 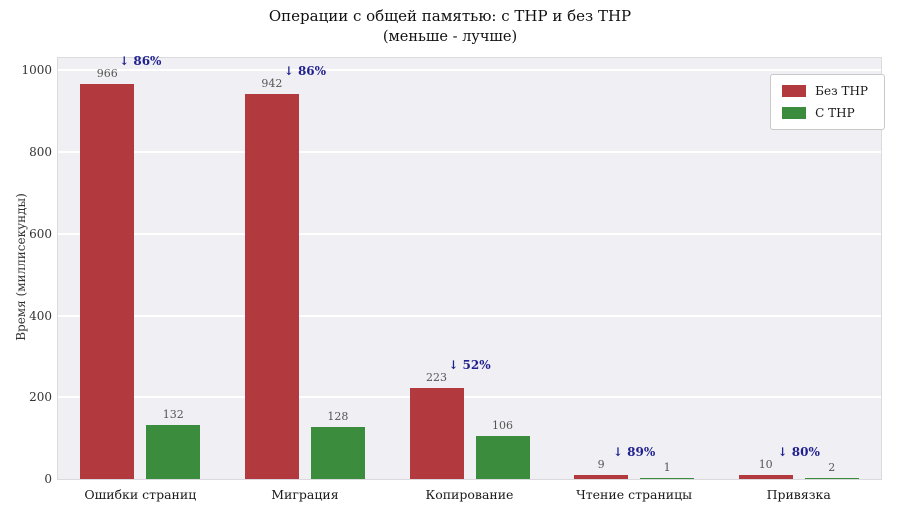 I want to click on bar-value-label: 128, so click(x=338, y=416).